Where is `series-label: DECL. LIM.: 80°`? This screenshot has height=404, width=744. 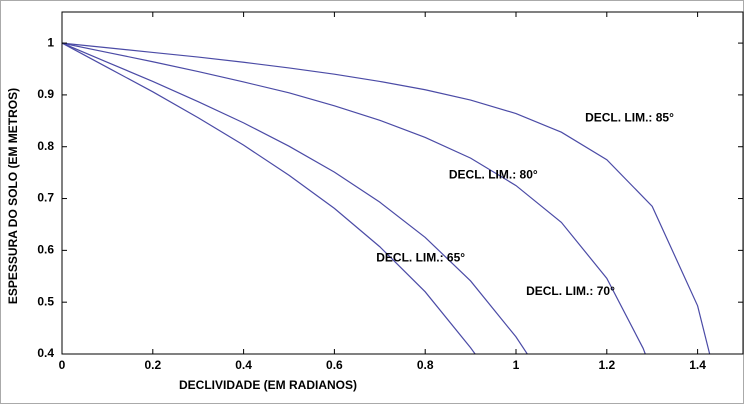 series-label: DECL. LIM.: 80° is located at coordinates (493, 174).